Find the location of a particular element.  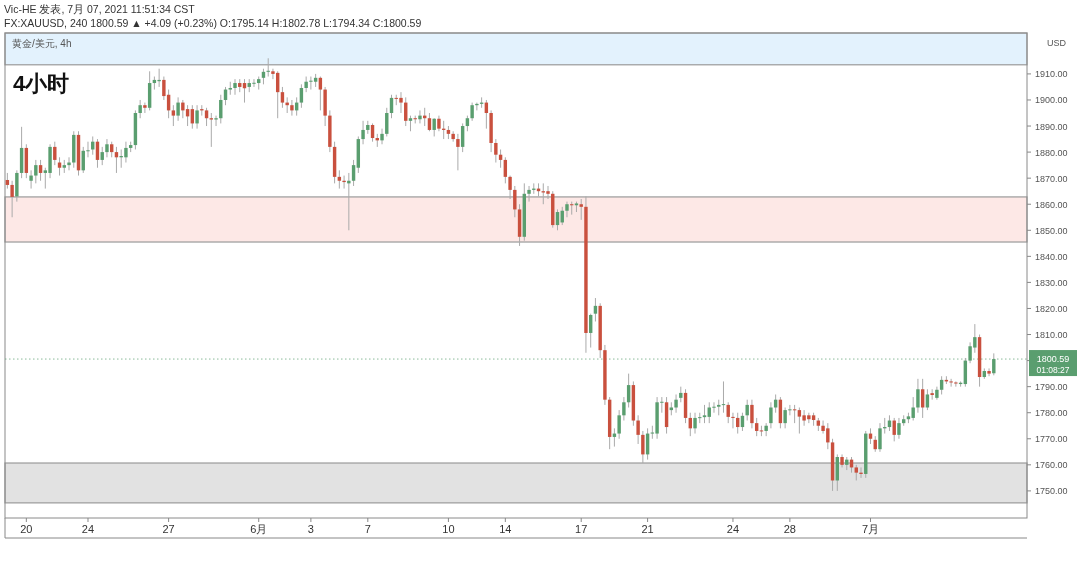

x-tick-label: 28 is located at coordinates (789, 529).